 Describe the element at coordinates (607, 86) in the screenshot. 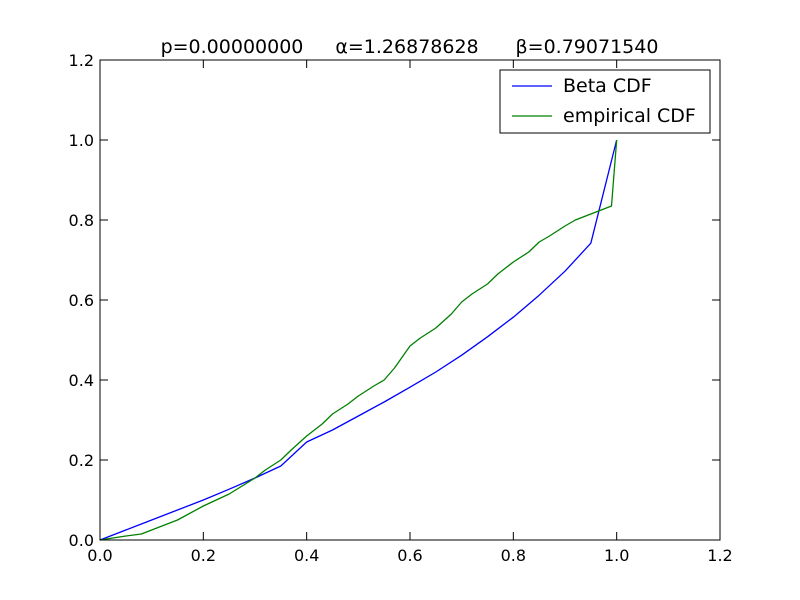

I see `legend-label-beta-cdf: Beta CDF` at that location.